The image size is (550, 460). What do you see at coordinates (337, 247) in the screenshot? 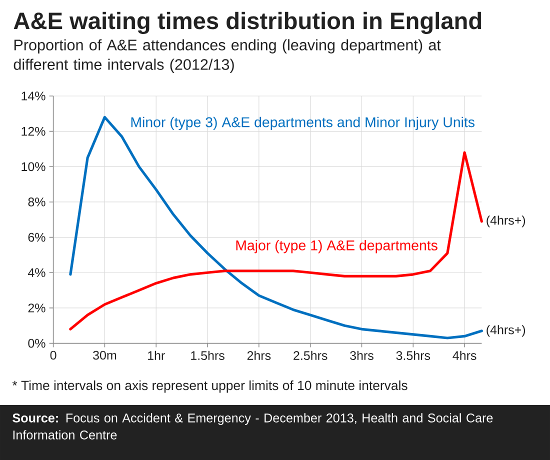
I see `series-label: Major (type 1) A&E departments` at bounding box center [337, 247].